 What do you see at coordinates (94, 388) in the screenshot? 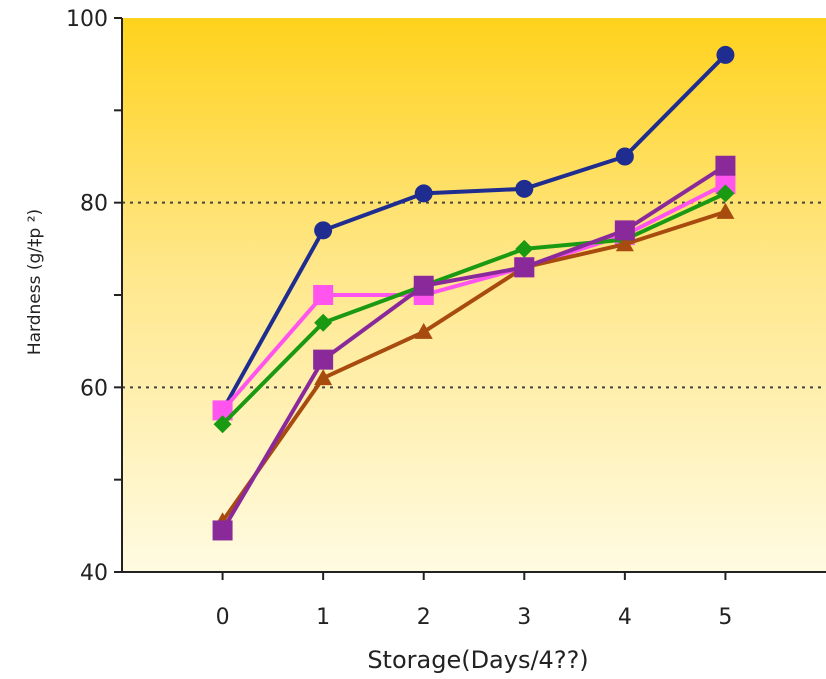
I see `y-tick-label: 60` at bounding box center [94, 388].